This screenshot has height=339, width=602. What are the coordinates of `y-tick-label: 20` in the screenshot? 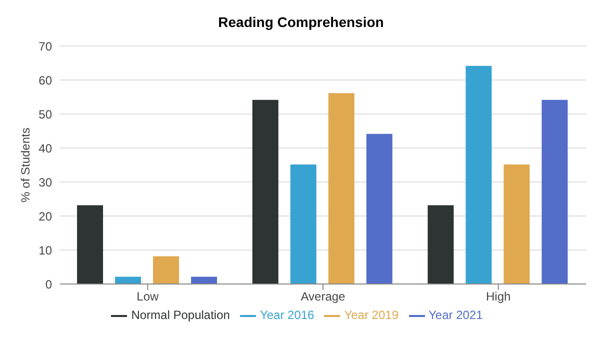 It's located at (45, 216).